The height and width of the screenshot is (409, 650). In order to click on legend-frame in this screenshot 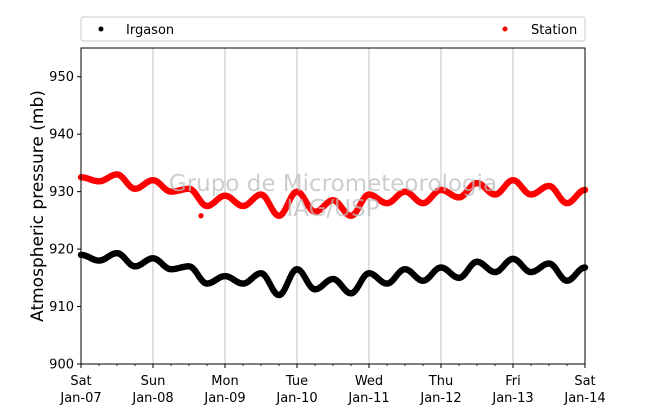, I will do `click(333, 29)`.